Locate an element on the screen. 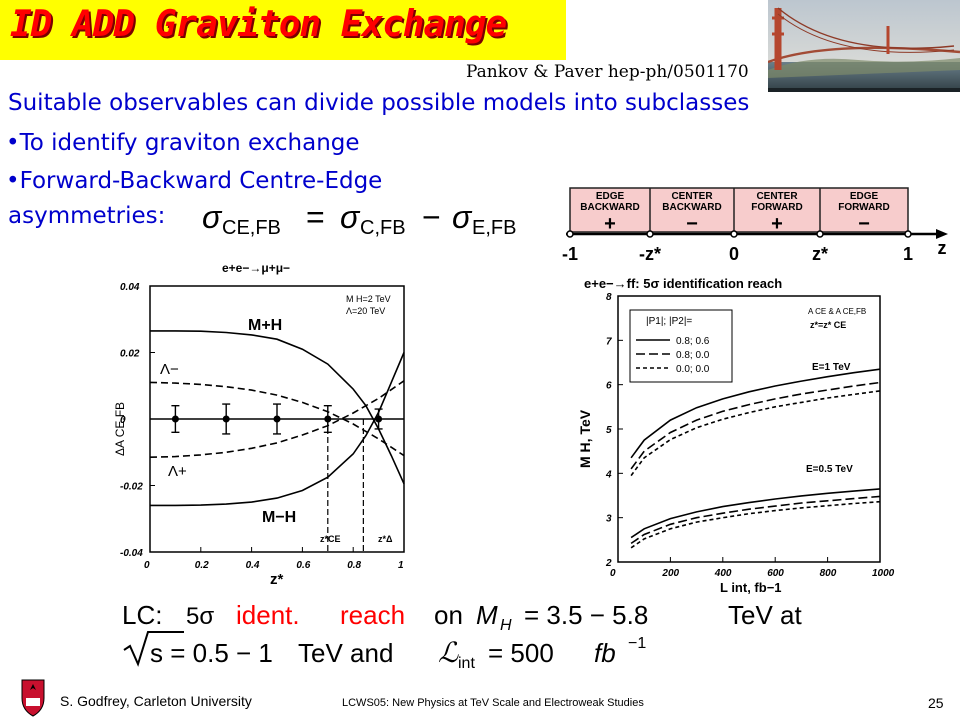  y-axis-label: M H, TeV is located at coordinates (585, 438).